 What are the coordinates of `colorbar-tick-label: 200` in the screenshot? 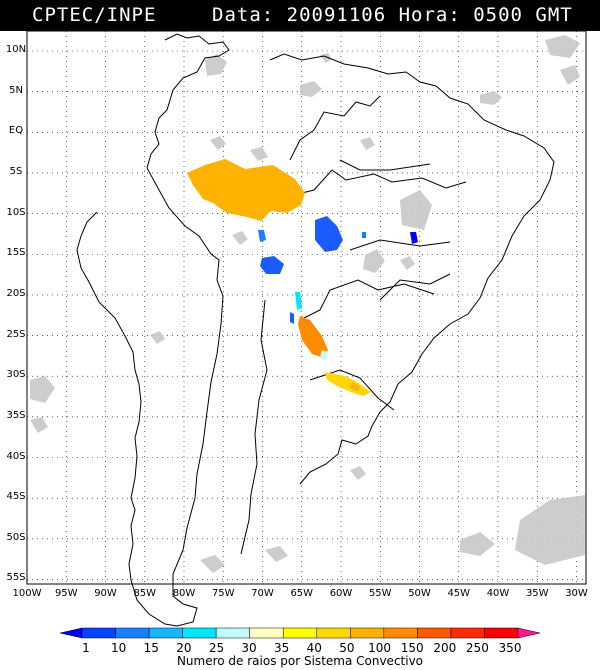 It's located at (445, 648).